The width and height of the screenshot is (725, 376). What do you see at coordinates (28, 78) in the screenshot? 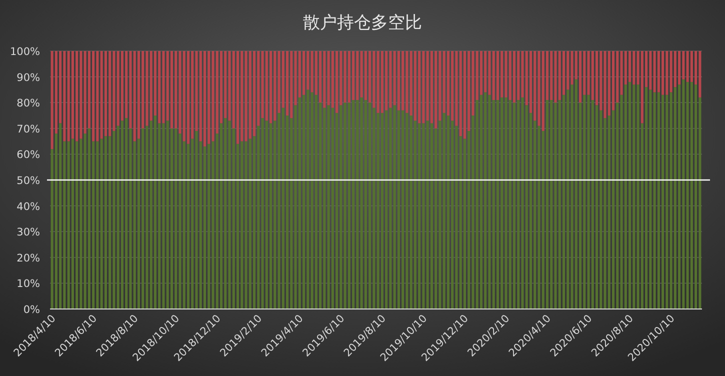
I see `y-tick-label: 90%` at bounding box center [28, 78].